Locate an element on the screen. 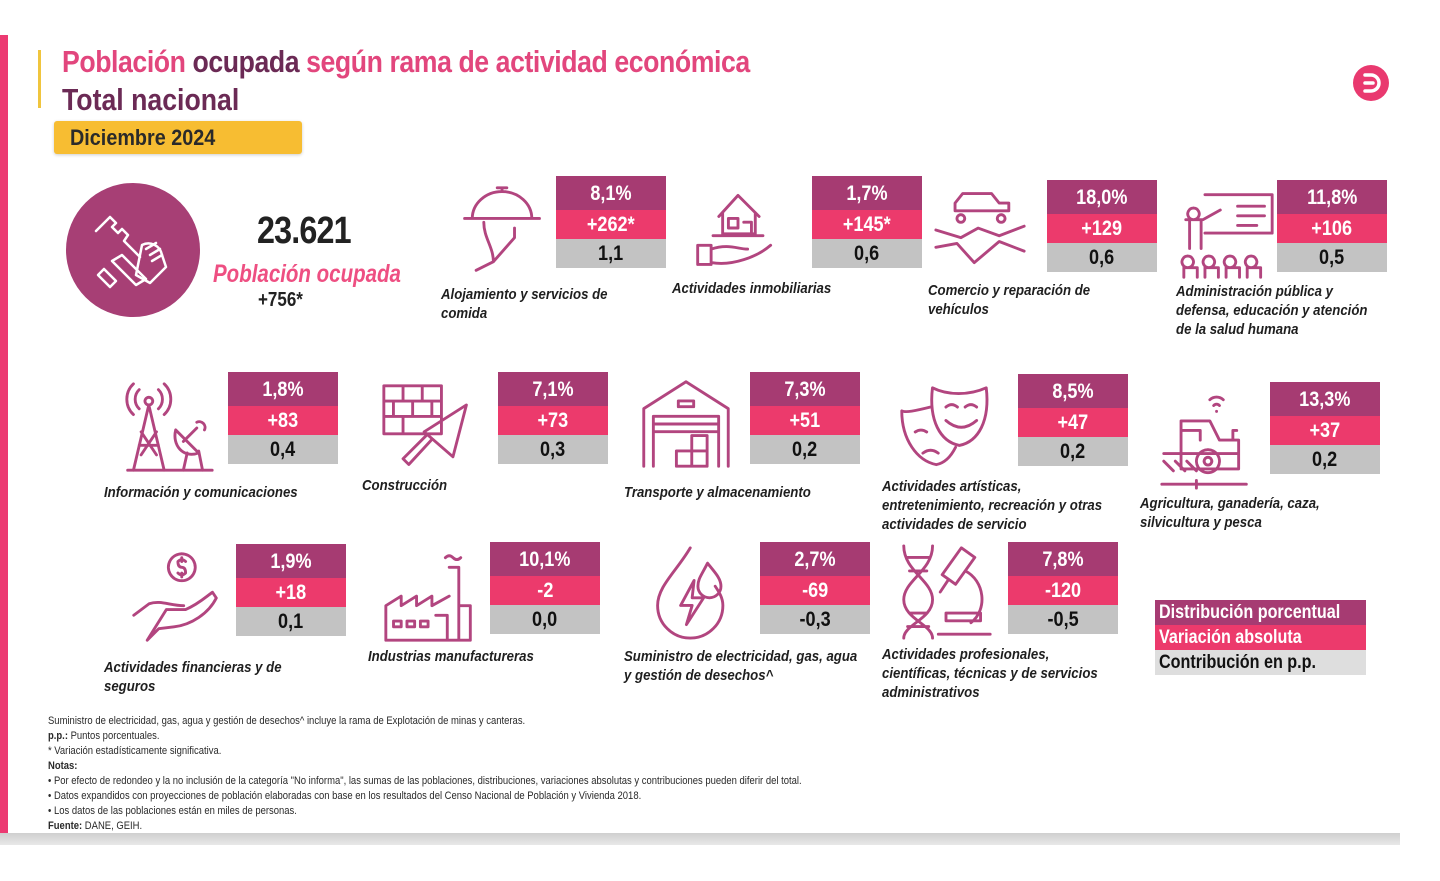 The image size is (1440, 881). sector-contribution-value: 0,6 is located at coordinates (1102, 257).